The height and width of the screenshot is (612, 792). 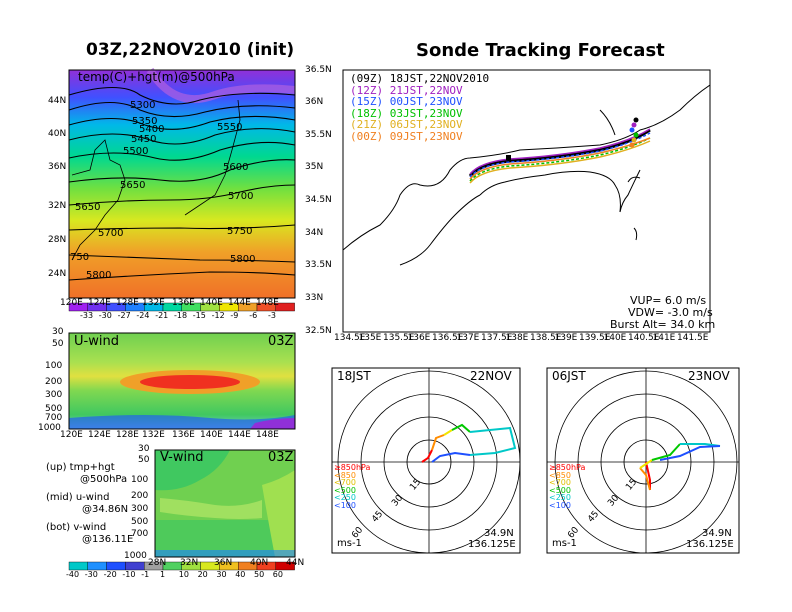 What do you see at coordinates (223, 563) in the screenshot?
I see `vwind-lat-tick: 36N` at bounding box center [223, 563].